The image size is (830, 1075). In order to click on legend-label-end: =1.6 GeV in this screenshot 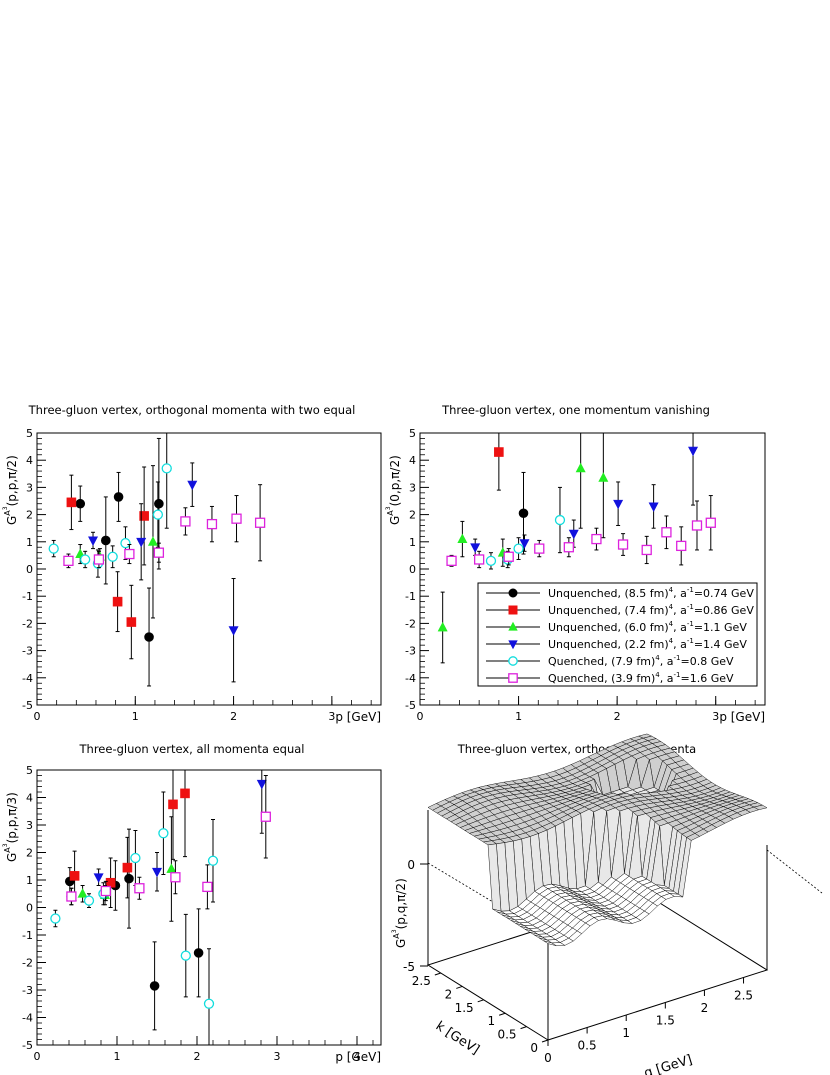, I will do `click(706, 678)`.